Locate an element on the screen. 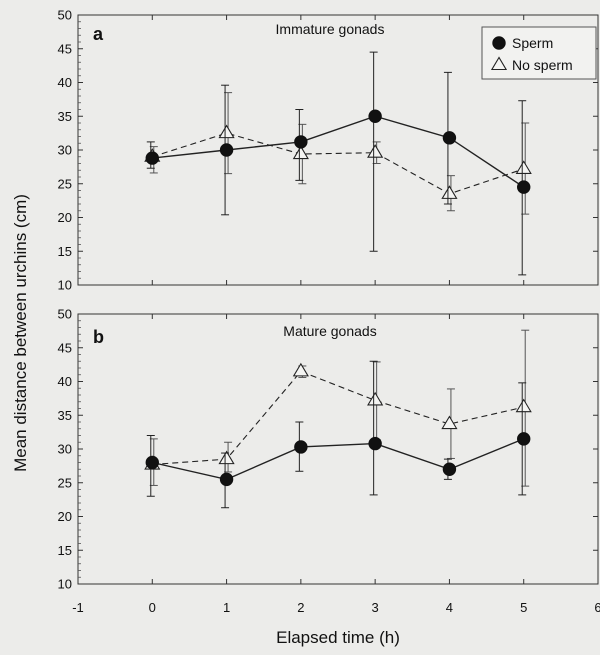 The image size is (600, 655). series-sperm is located at coordinates (338, 434).